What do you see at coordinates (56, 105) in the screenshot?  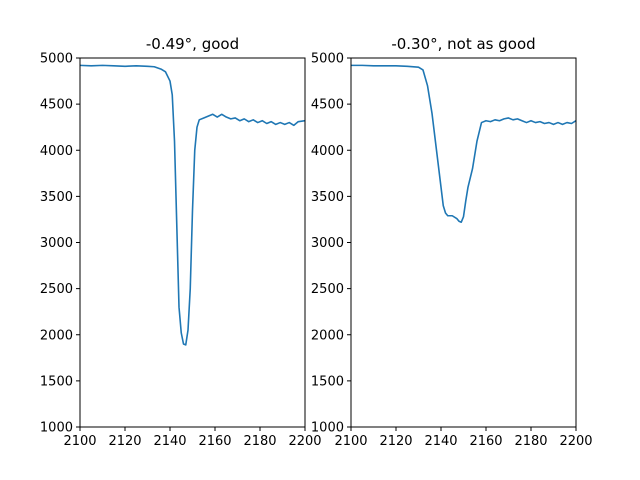 I see `left-y-tick-label: 4500` at bounding box center [56, 105].